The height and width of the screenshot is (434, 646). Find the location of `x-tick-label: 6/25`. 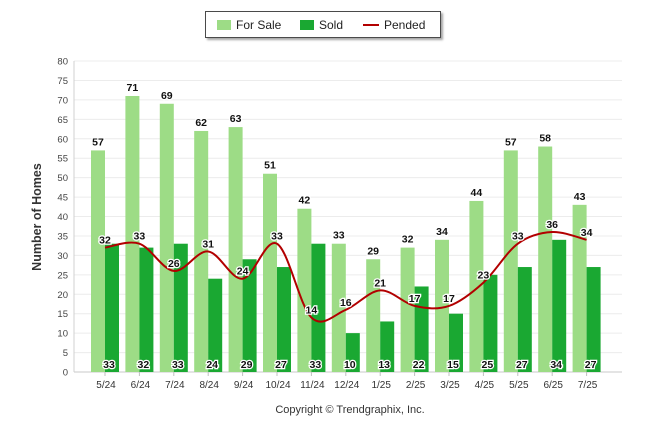

x-tick-label: 6/25 is located at coordinates (553, 385).